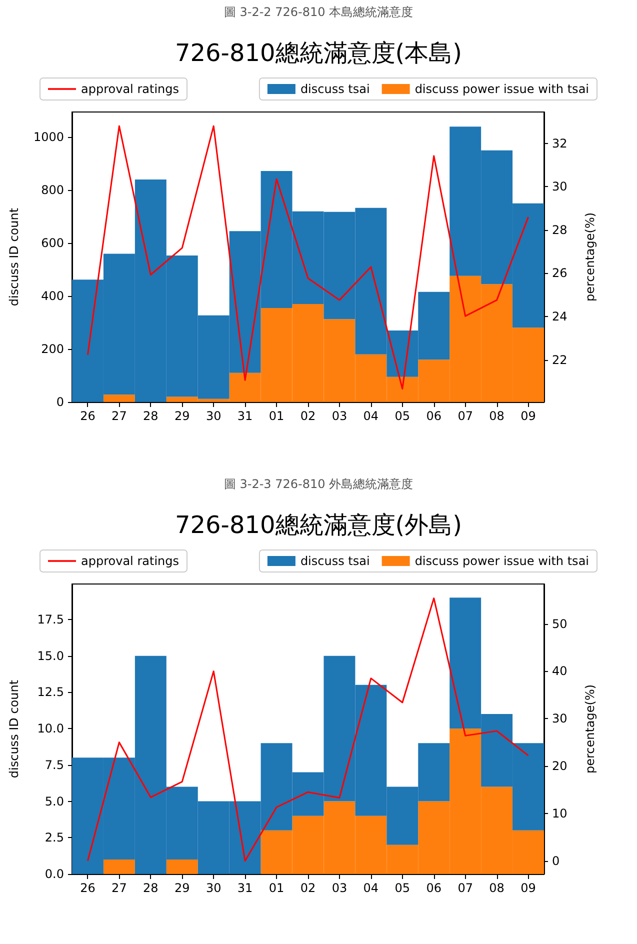 The width and height of the screenshot is (637, 944). Describe the element at coordinates (52, 349) in the screenshot. I see `y-tick-label: 200` at that location.